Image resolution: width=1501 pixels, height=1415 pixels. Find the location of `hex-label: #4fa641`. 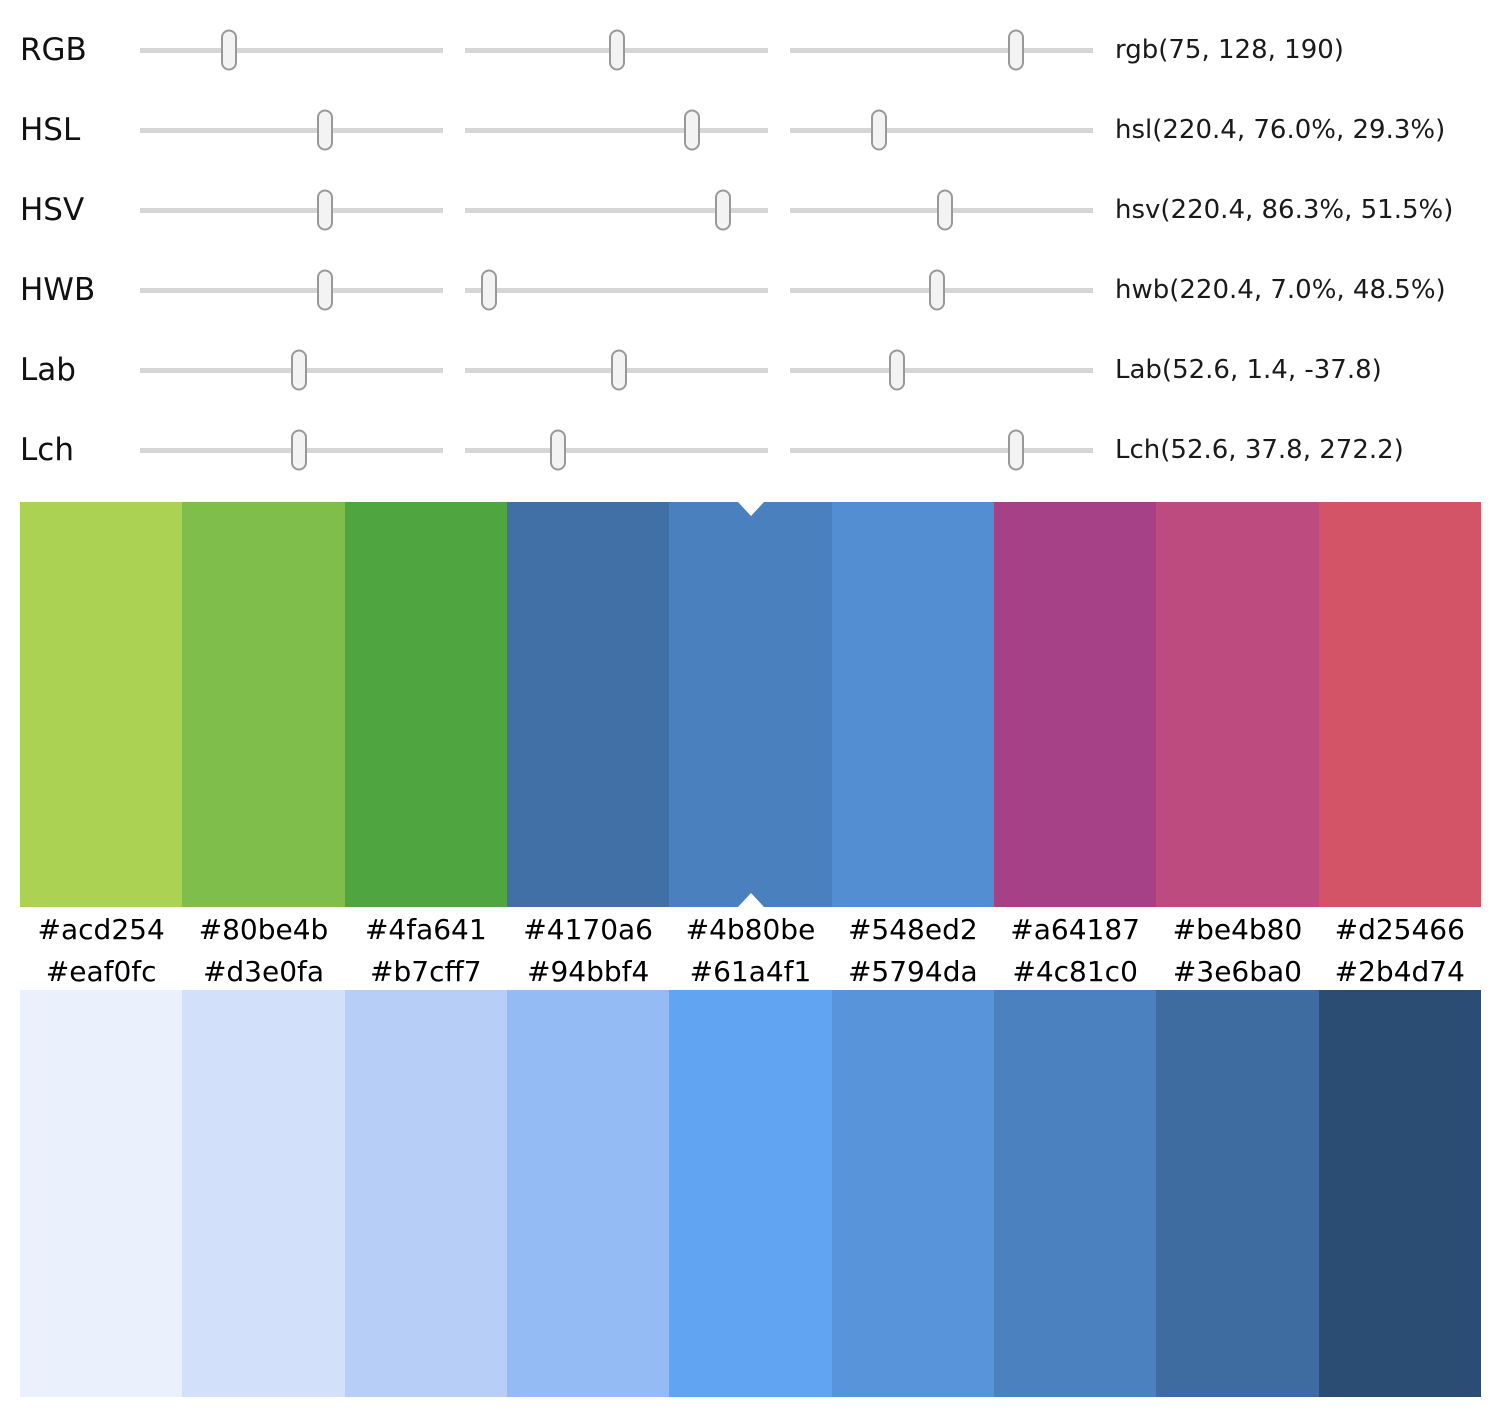

hex-label: #4fa641 is located at coordinates (425, 929).